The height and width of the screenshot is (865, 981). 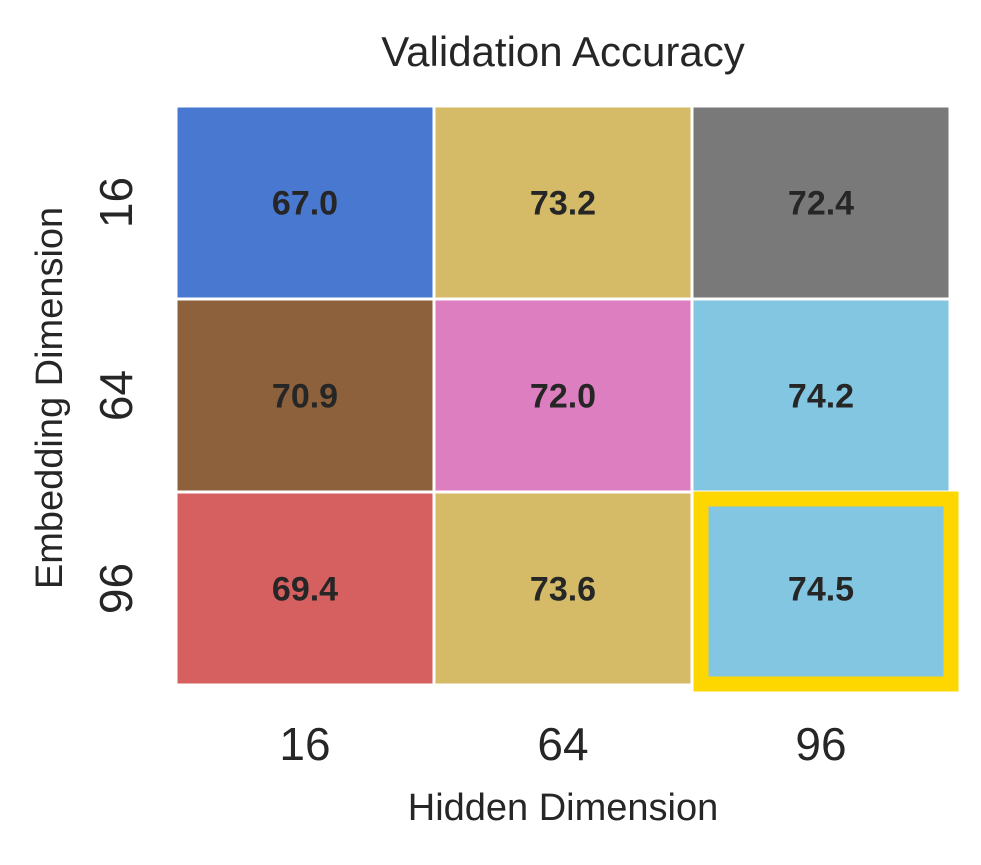 I want to click on heatmap-cell-r2-c0, so click(x=305, y=588).